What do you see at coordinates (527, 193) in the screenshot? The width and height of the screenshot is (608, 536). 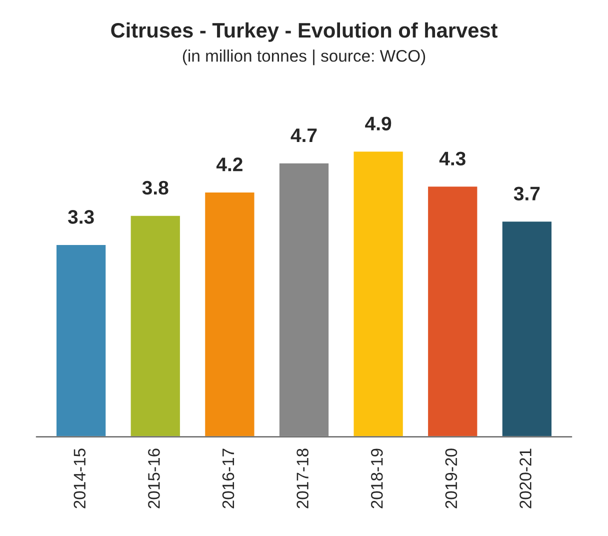 I see `data-label: 3.7` at bounding box center [527, 193].